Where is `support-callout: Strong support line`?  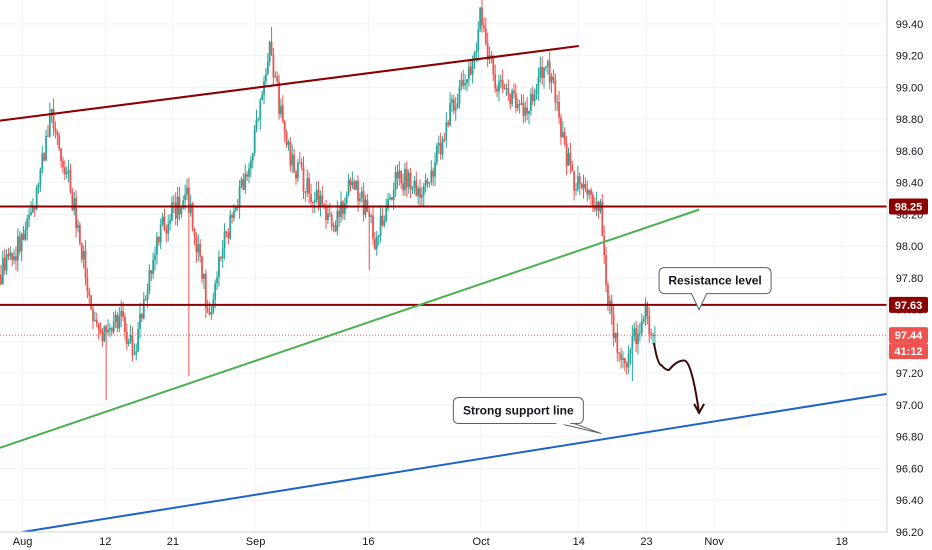
support-callout: Strong support line is located at coordinates (527, 416).